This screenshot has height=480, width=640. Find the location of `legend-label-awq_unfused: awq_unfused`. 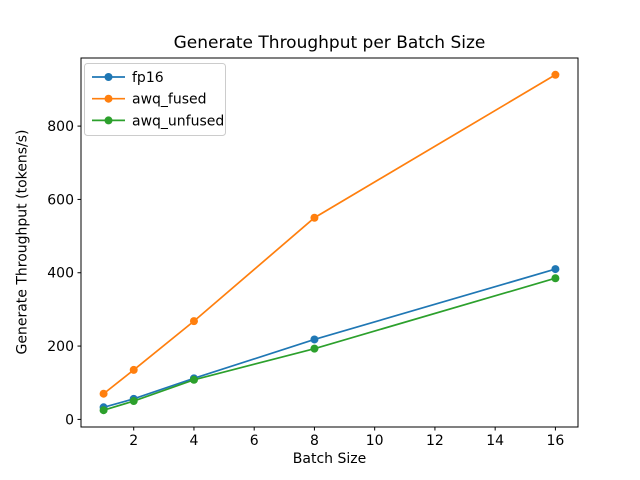

legend-label-awq_unfused: awq_unfused is located at coordinates (178, 121).